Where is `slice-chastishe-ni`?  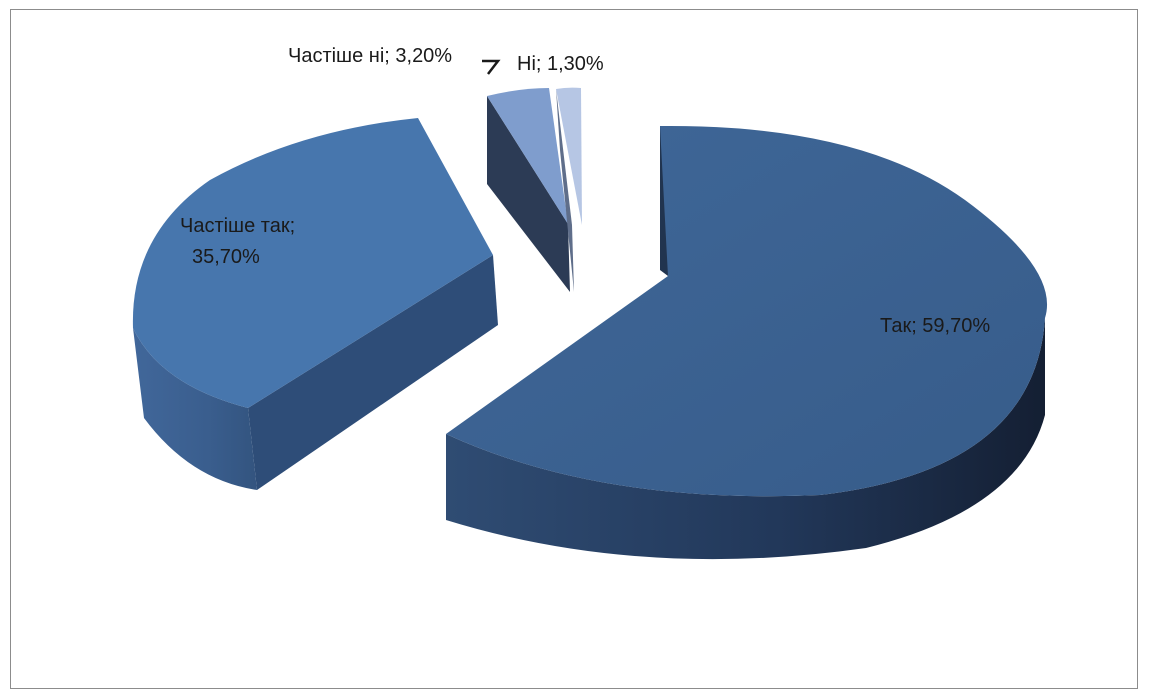 slice-chastishe-ni is located at coordinates (528, 190).